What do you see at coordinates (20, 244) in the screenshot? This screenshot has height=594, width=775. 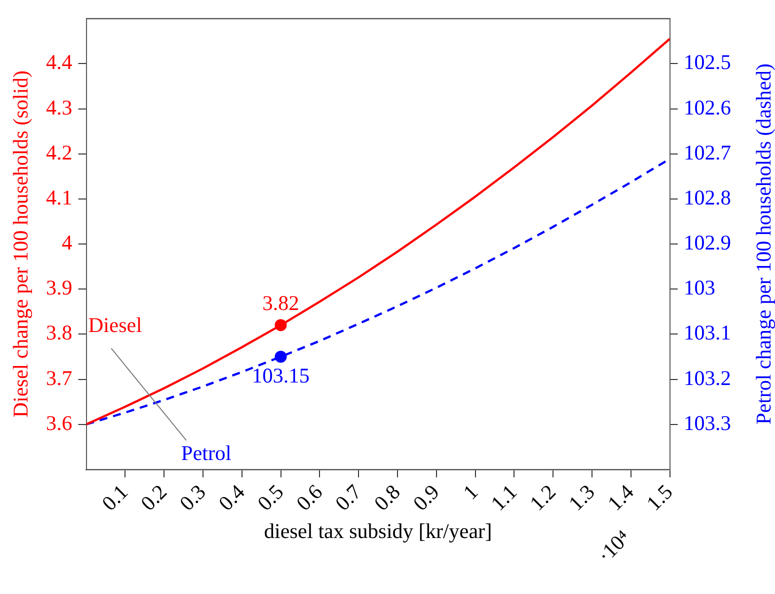 I see `y-axis-title: Diesel change per 100 households (solid)` at bounding box center [20, 244].